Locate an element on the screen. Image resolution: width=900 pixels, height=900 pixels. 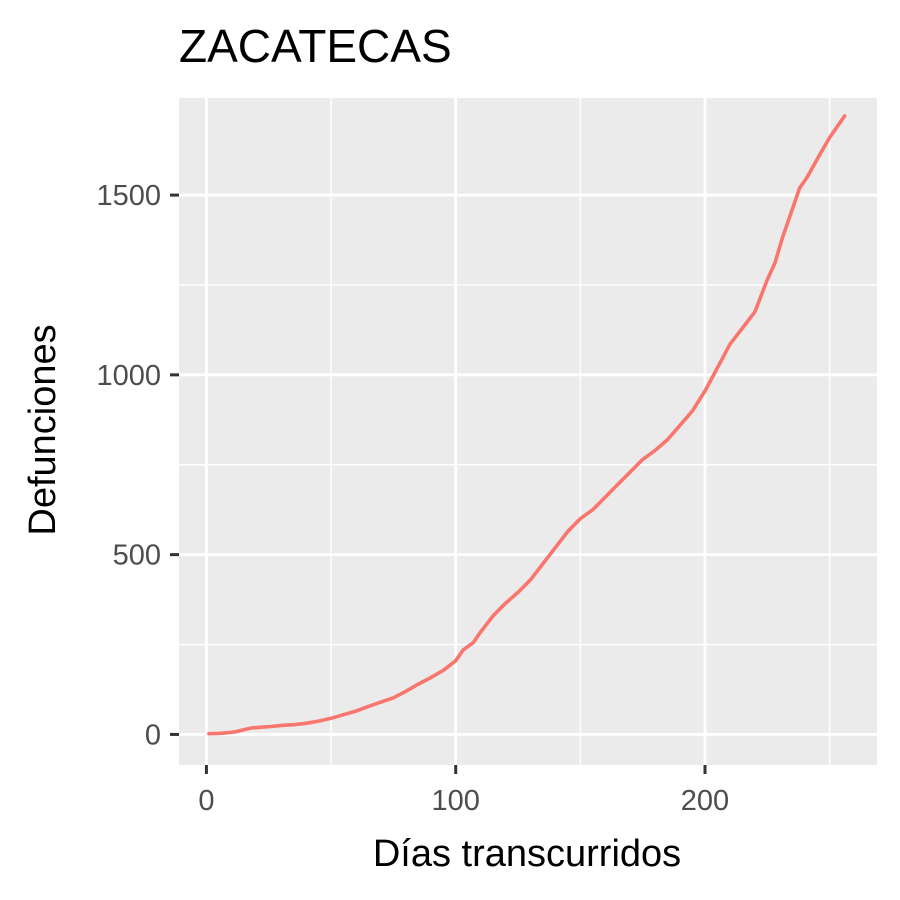
chart-title: ZACATECAS is located at coordinates (315, 46).